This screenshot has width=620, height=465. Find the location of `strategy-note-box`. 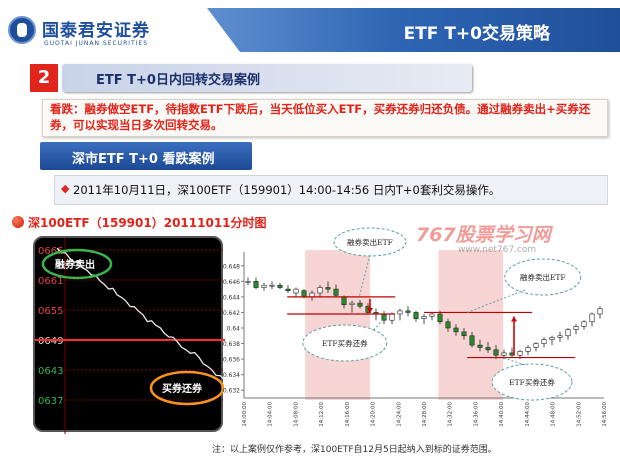

strategy-note-box is located at coordinates (325, 118).